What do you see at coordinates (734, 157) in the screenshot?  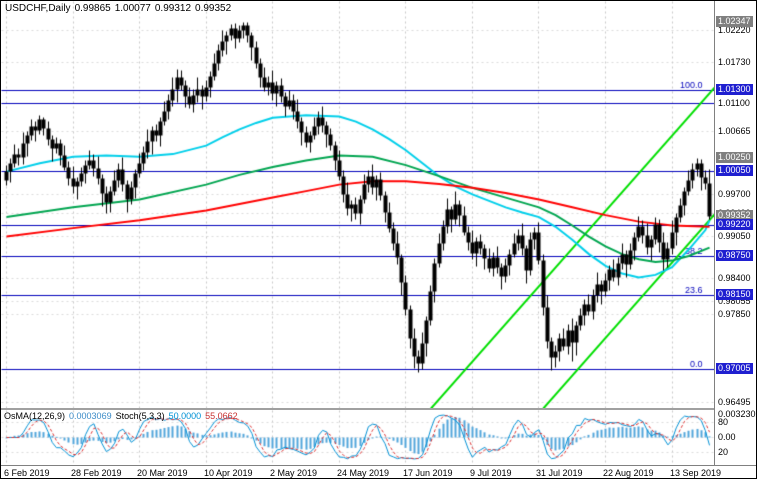 I see `price-badge-gray: 1.00250` at bounding box center [734, 157].